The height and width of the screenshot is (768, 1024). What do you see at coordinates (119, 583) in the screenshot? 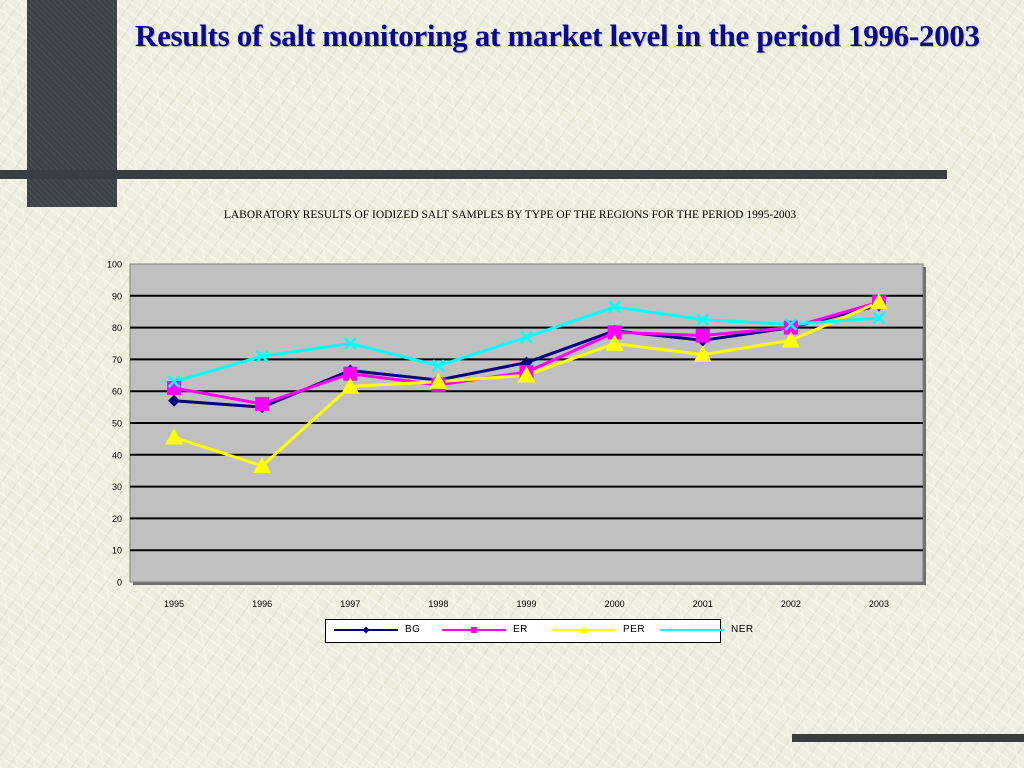
I see `y-tick-label: 0` at bounding box center [119, 583].